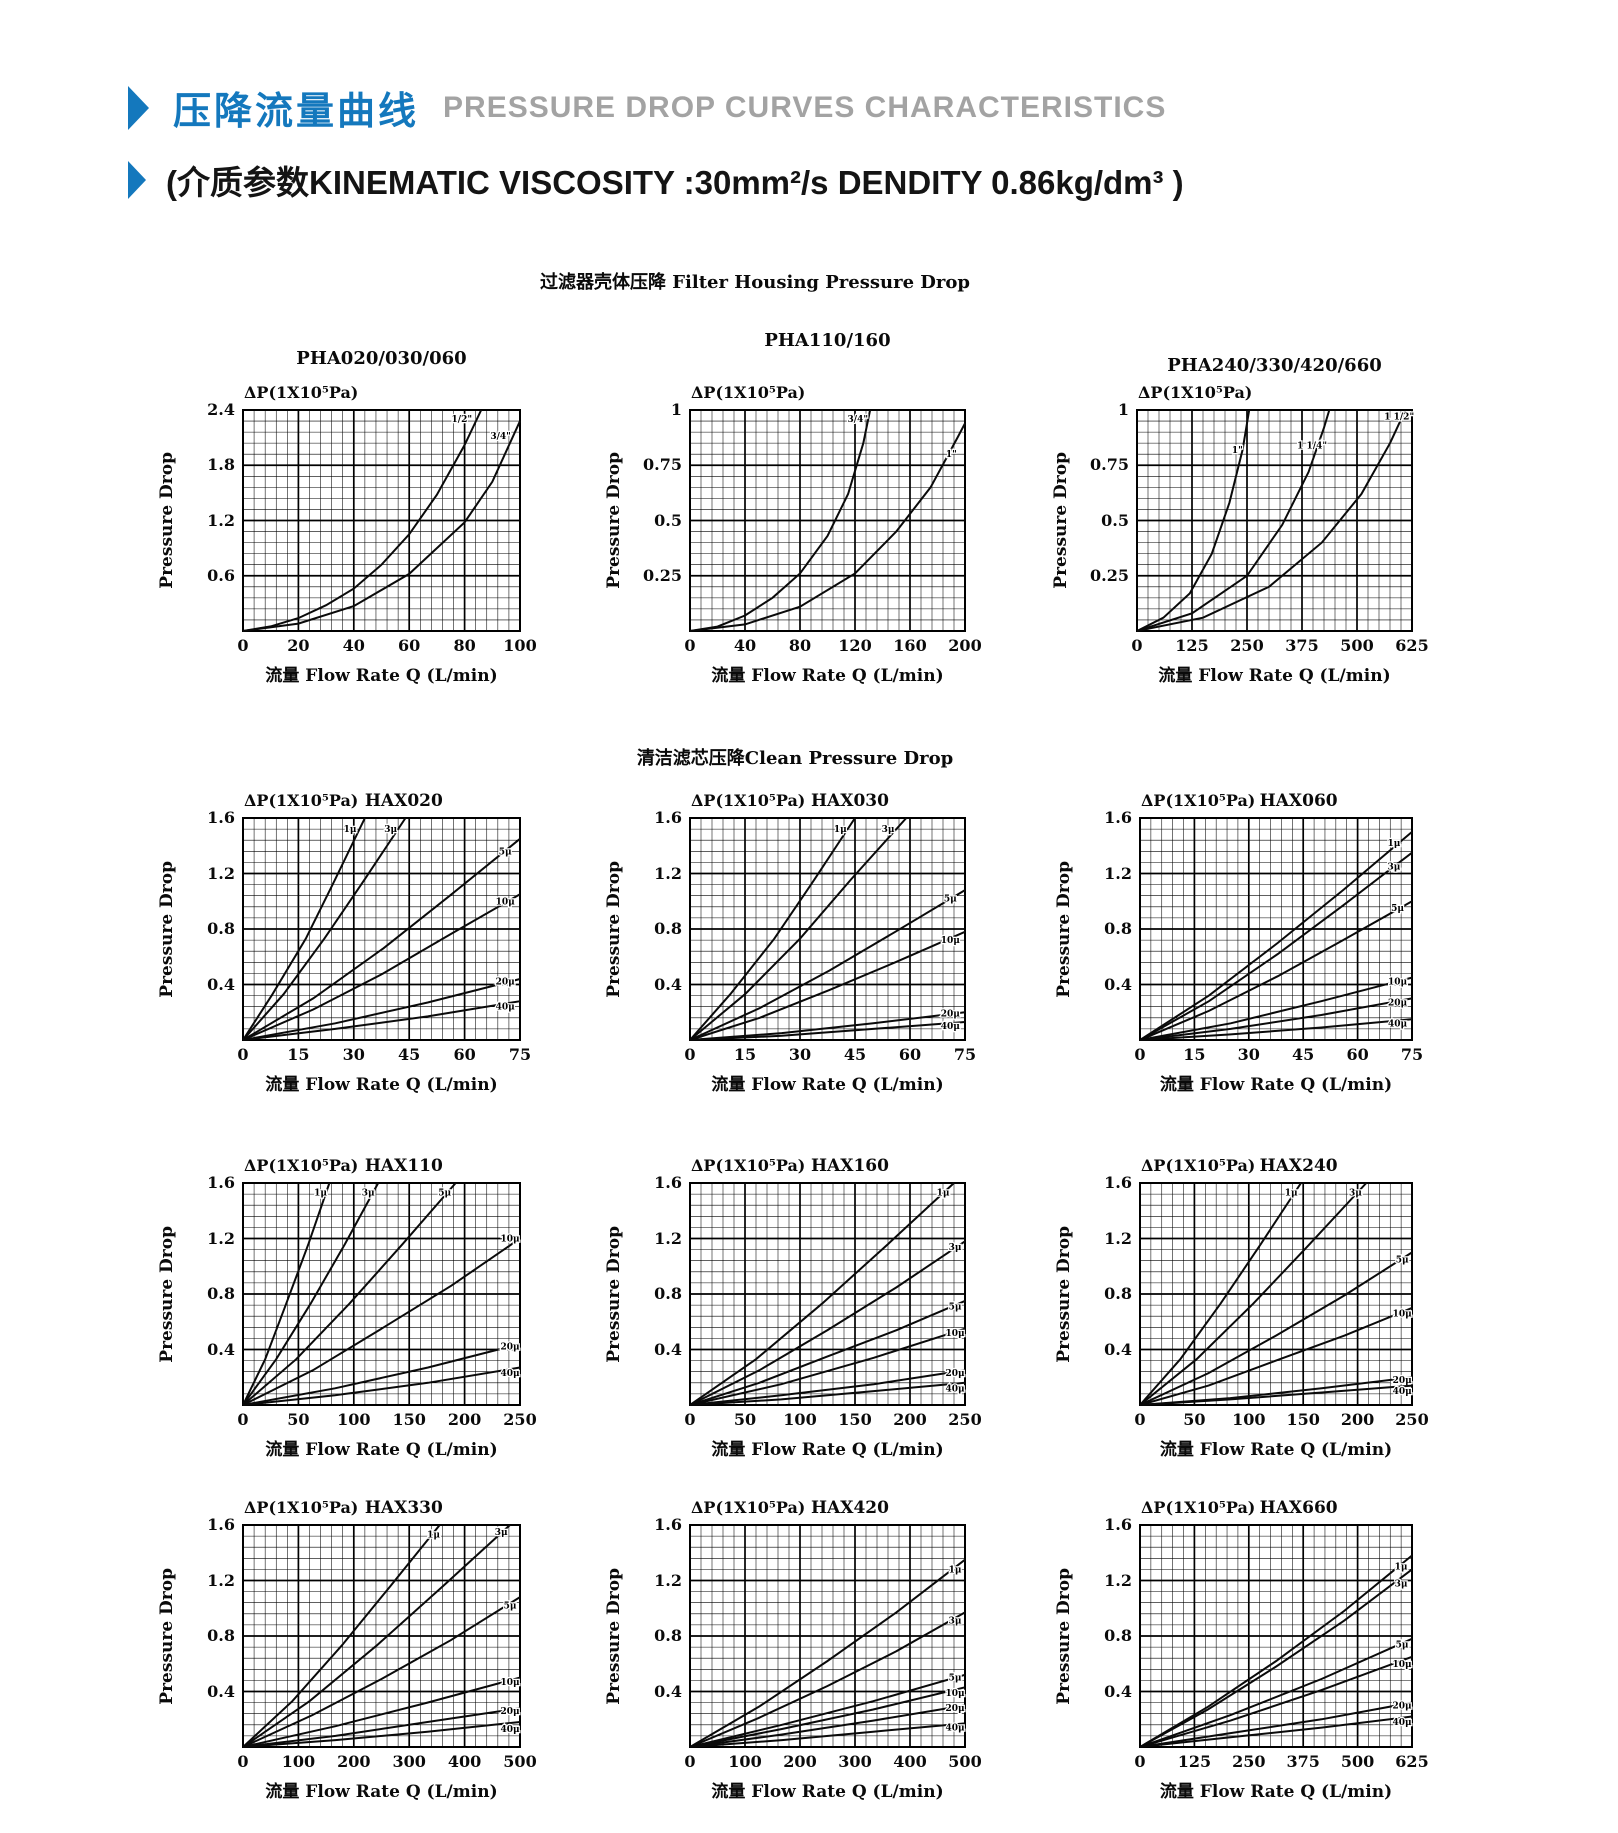 This screenshot has height=1833, width=1618. I want to click on series-label: 1 1/4", so click(1312, 446).